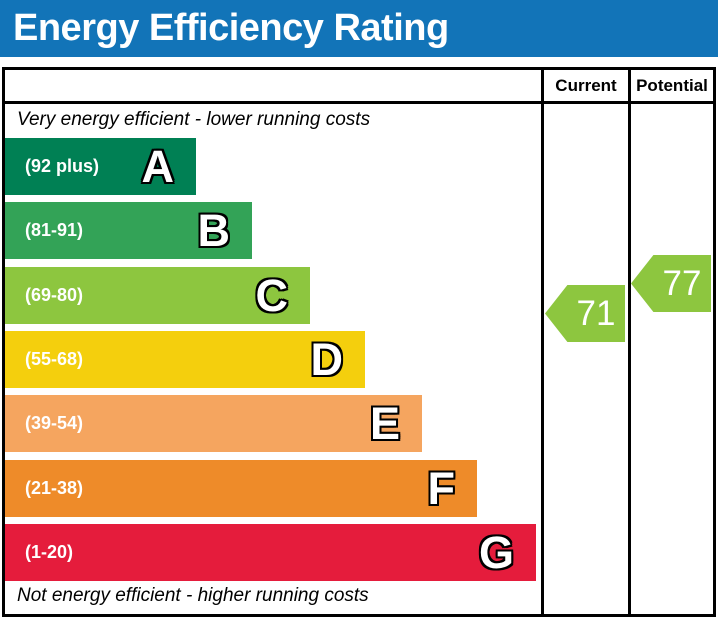 The width and height of the screenshot is (718, 619). I want to click on band-letter: D, so click(327, 359).